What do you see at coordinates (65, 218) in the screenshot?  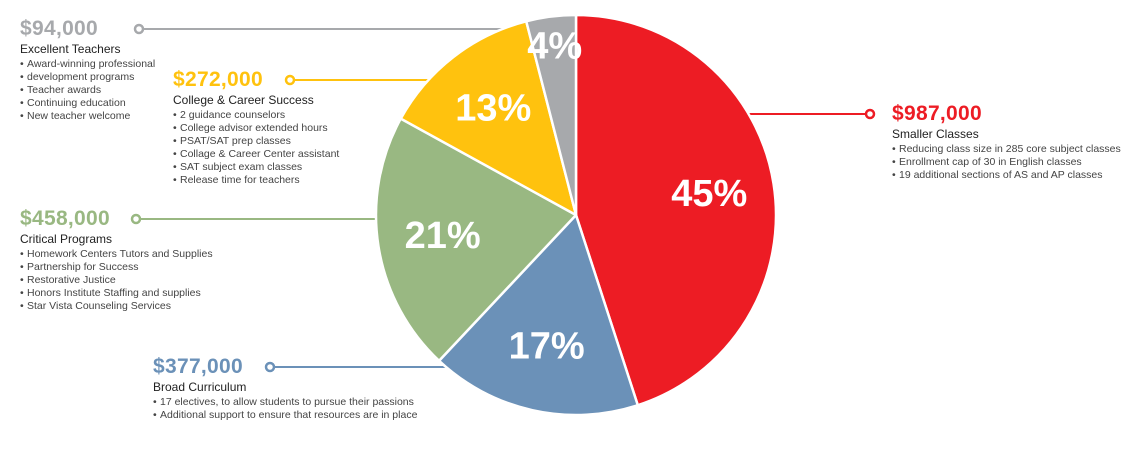 I see `amount-critical: $458,000` at bounding box center [65, 218].